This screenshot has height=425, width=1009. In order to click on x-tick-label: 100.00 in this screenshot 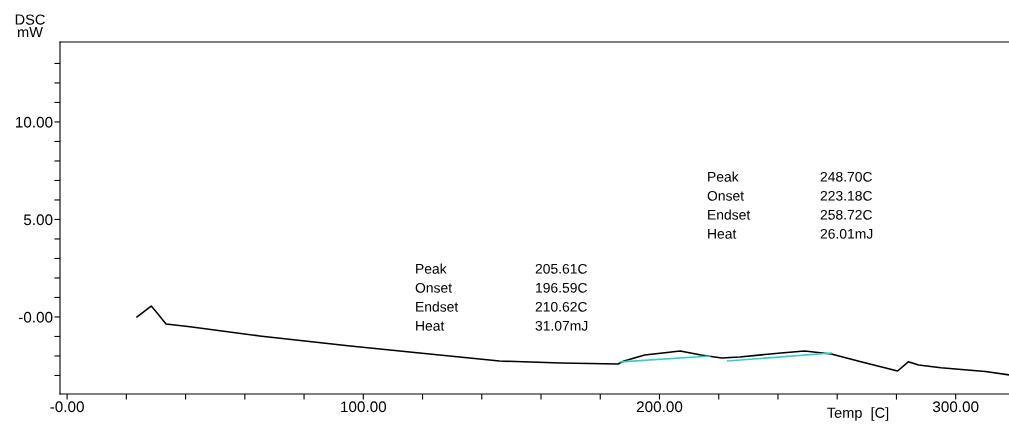, I will do `click(364, 407)`.